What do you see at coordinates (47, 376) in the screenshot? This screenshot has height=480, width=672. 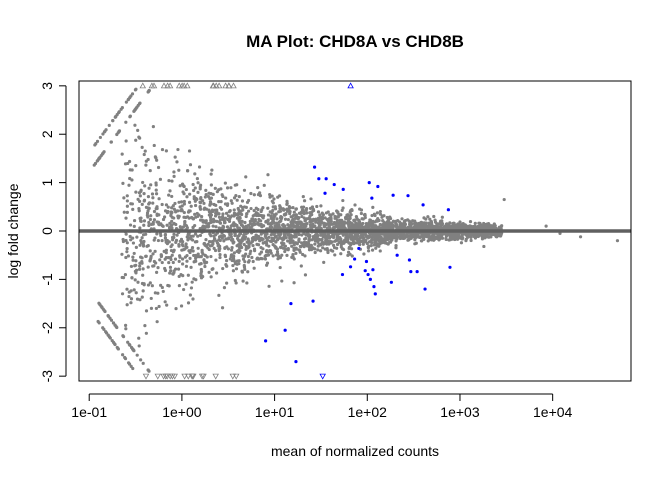 I see `y-tick-label: -3` at bounding box center [47, 376].